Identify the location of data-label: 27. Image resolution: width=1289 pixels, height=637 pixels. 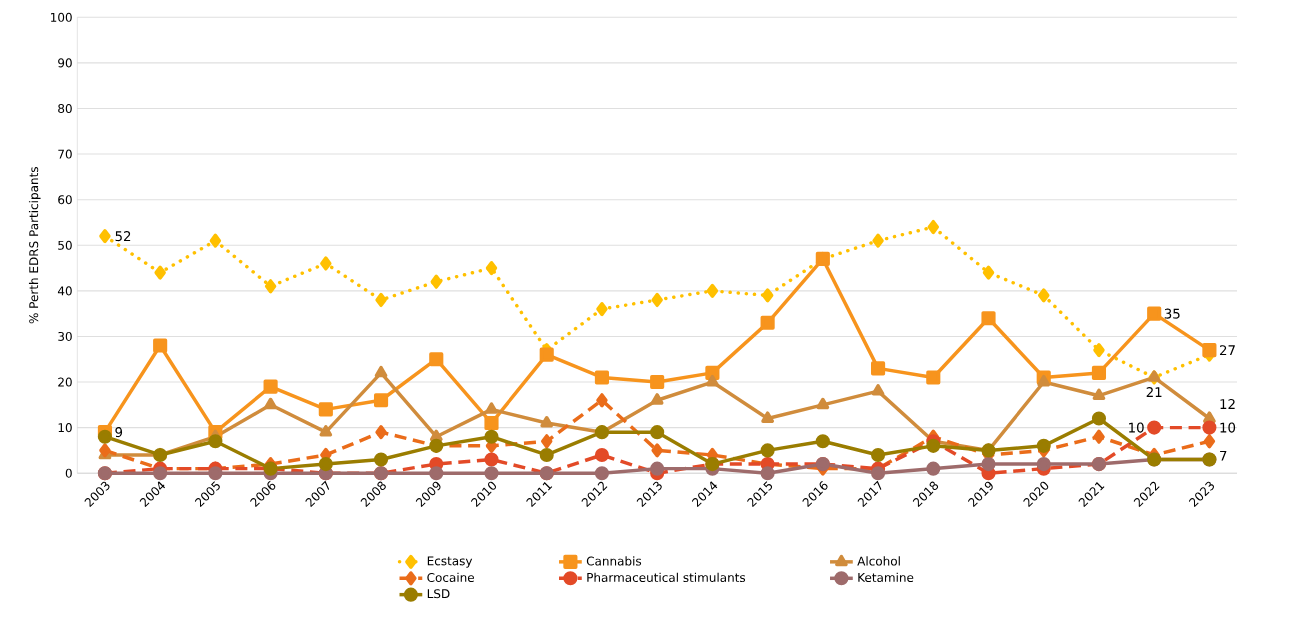
(1227, 350).